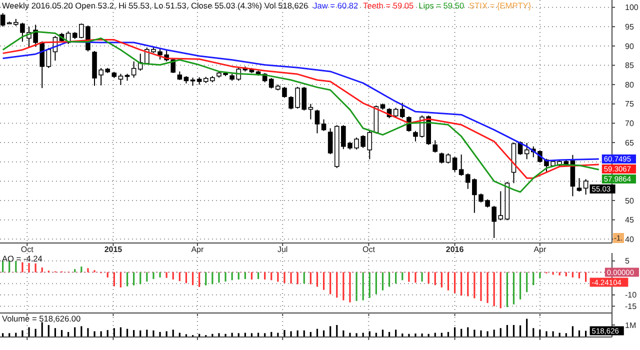 The image size is (640, 350). What do you see at coordinates (631, 295) in the screenshot?
I see `y-tick-label: -10` at bounding box center [631, 295].